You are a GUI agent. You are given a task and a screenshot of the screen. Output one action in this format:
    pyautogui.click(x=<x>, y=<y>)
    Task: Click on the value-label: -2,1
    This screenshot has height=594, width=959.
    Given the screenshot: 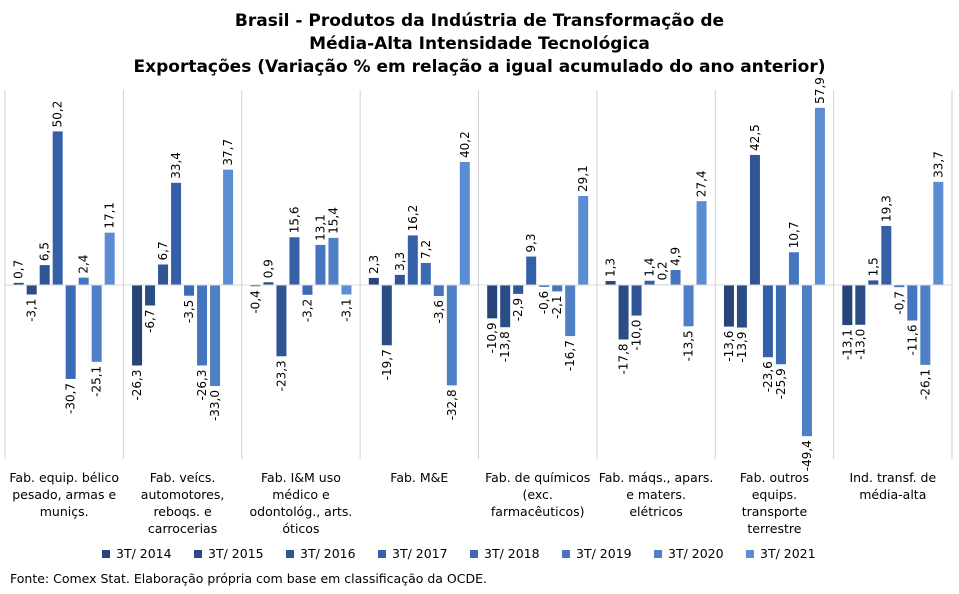 What is the action you would take?
    pyautogui.click(x=557, y=306)
    